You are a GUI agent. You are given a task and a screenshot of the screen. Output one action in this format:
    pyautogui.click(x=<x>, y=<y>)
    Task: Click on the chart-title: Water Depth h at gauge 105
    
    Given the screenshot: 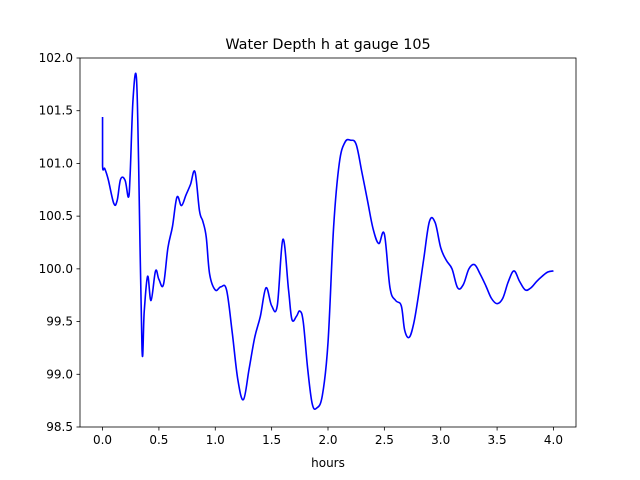 What is the action you would take?
    pyautogui.click(x=327, y=45)
    